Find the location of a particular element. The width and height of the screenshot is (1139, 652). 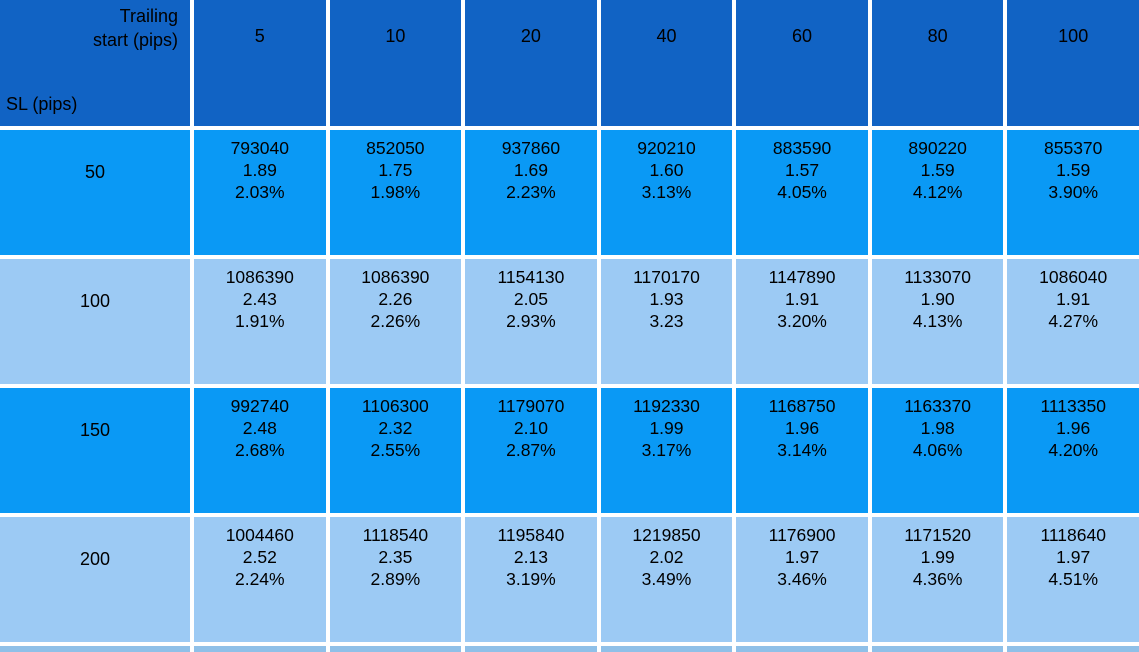

table-cell: 1113350 1.96 4.20% is located at coordinates (1073, 450).